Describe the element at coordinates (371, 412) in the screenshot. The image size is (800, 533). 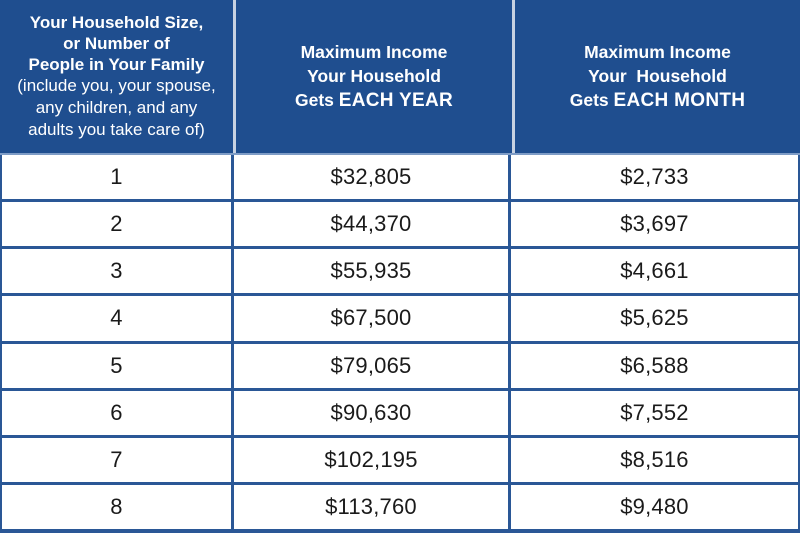
I see `cell-yearly-income: $90,630` at that location.